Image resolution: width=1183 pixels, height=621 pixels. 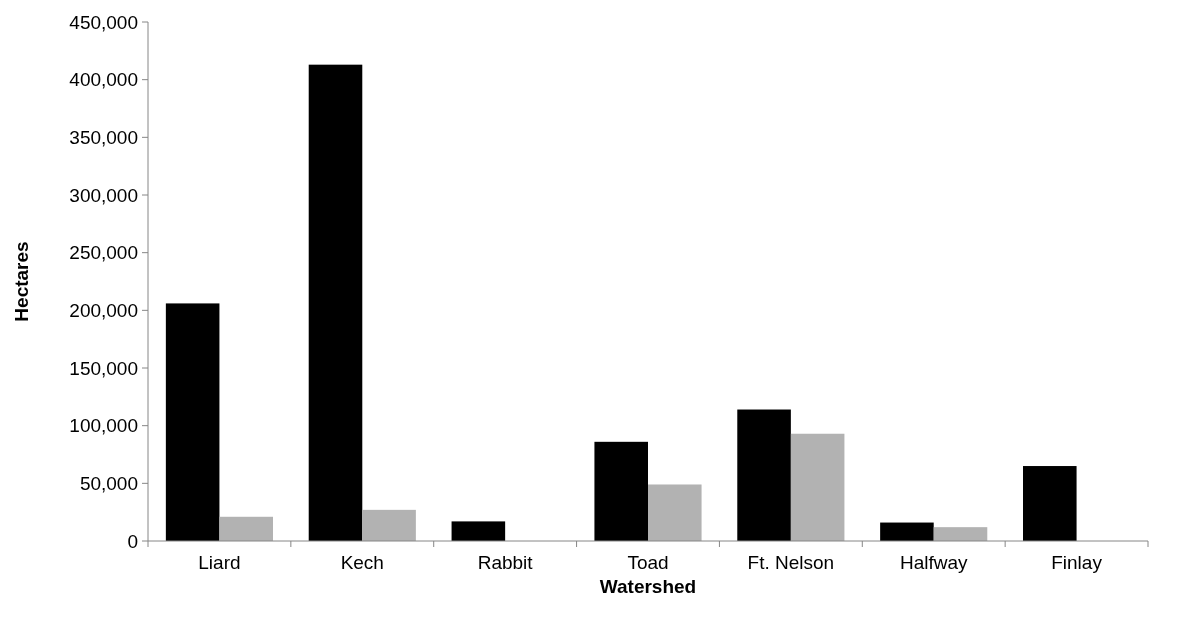 I want to click on x-tick-label: Toad, so click(x=648, y=562).